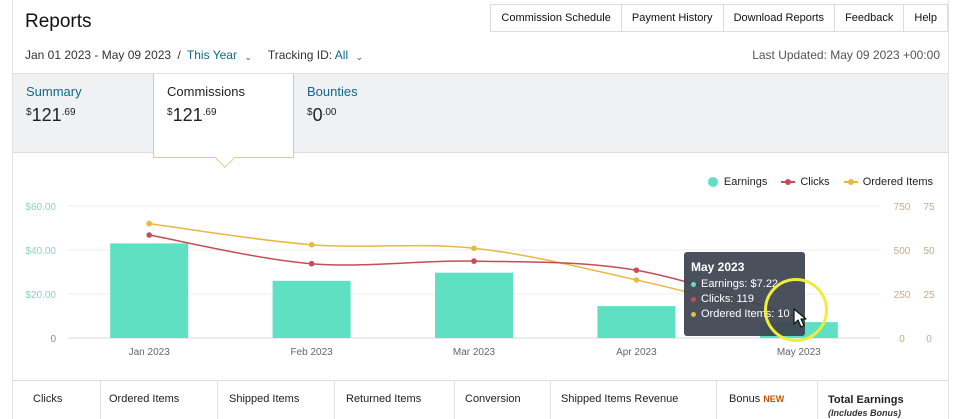 Image resolution: width=963 pixels, height=419 pixels. I want to click on earnings-swatch, so click(712, 182).